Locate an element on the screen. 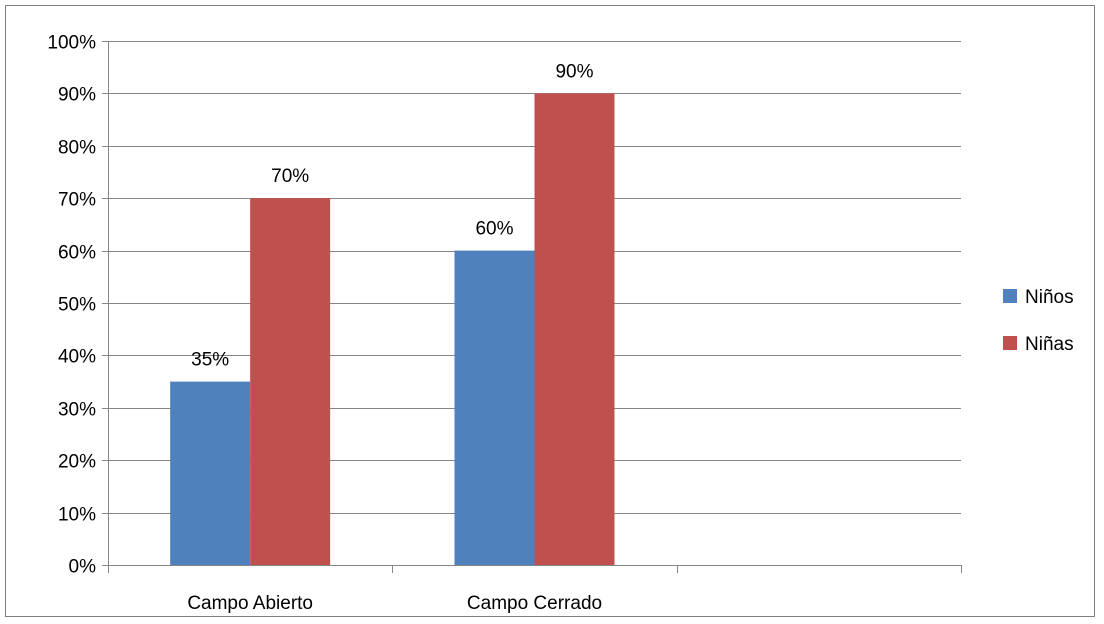 This screenshot has height=624, width=1104. y-tick-label: 50% is located at coordinates (77, 305).